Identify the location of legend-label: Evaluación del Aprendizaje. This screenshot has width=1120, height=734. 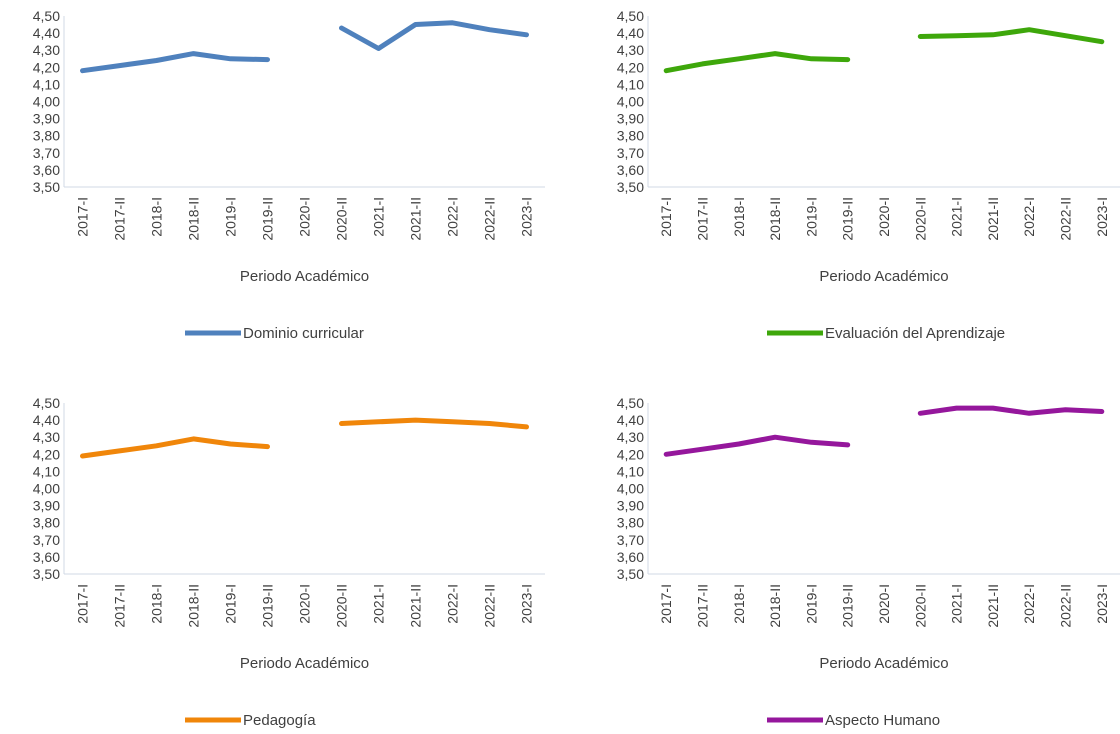
(915, 333).